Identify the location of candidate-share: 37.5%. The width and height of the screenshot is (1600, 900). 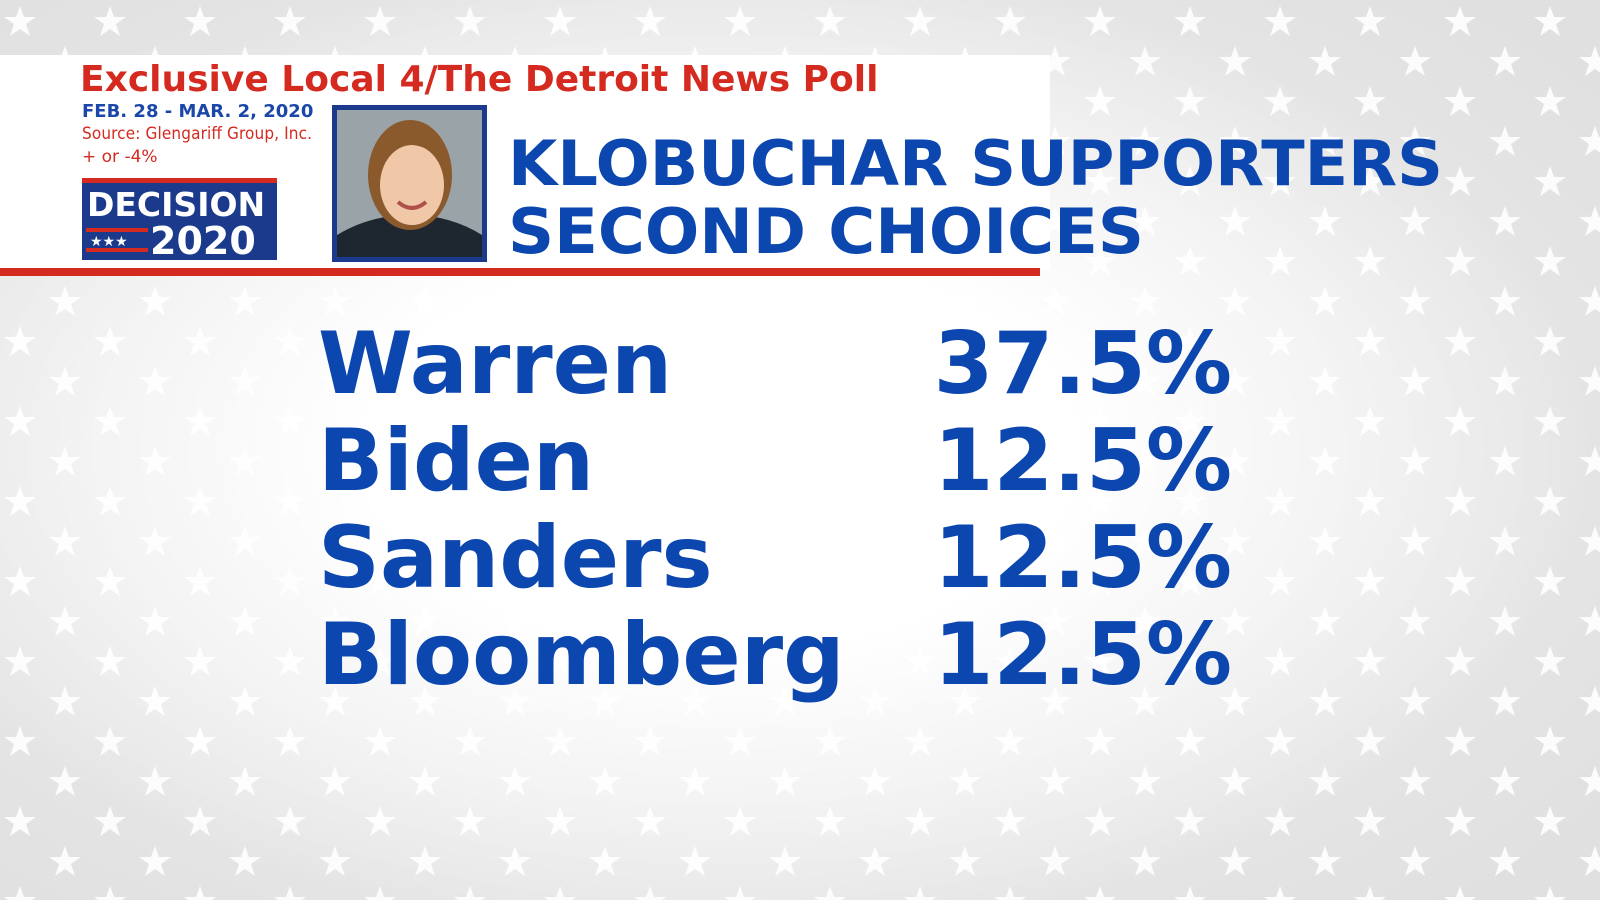
(1083, 364).